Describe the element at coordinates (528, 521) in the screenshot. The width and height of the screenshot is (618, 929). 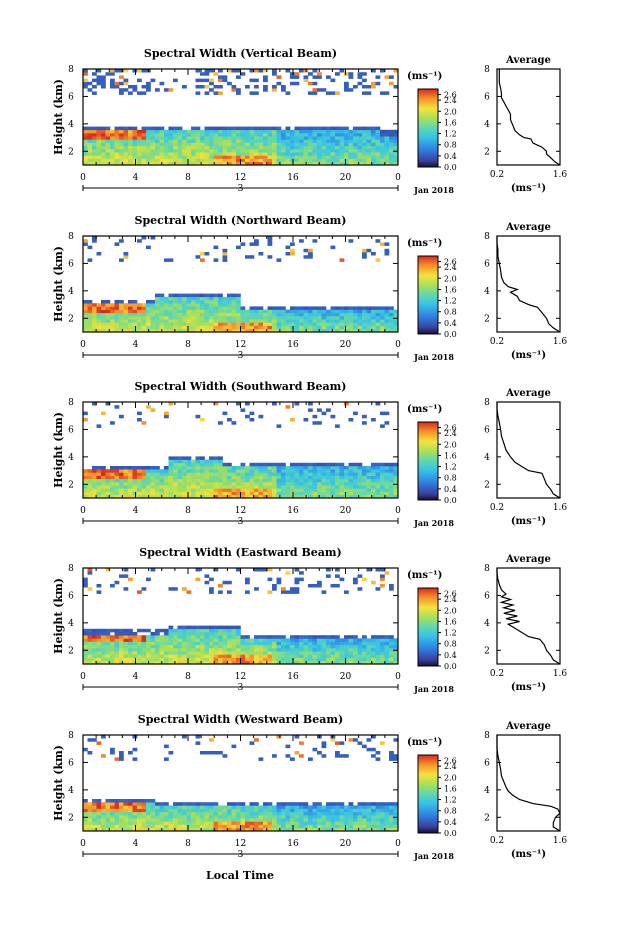
I see `avg-unit: (ms⁻¹)` at that location.